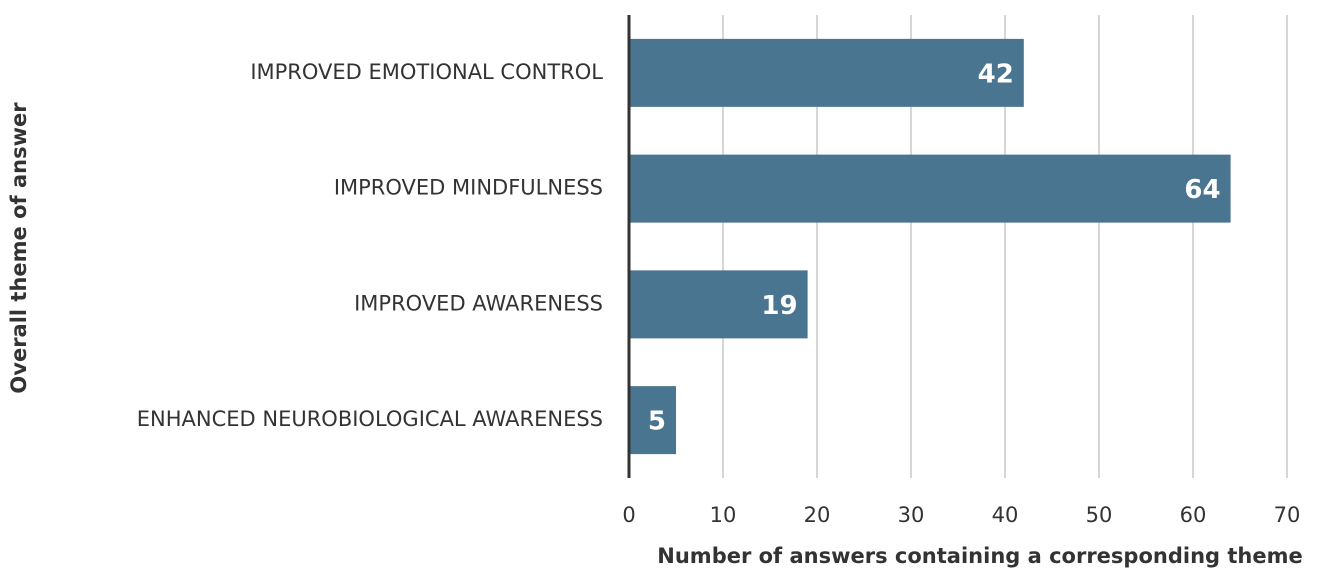  Describe the element at coordinates (478, 303) in the screenshot. I see `y-tick-label: IMPROVED AWARENESS` at that location.